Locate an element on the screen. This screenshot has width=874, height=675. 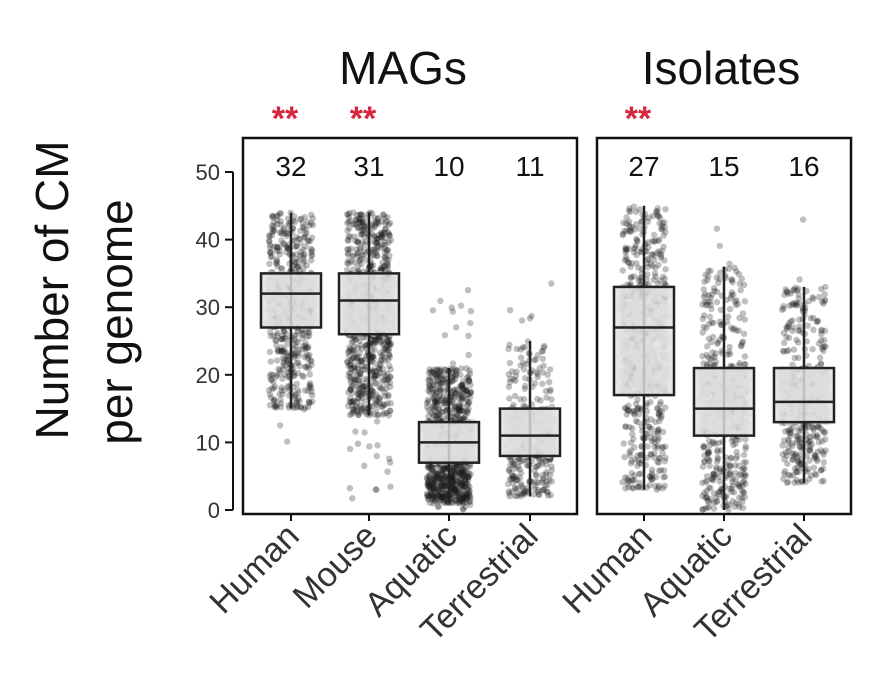
significance-marker: ** is located at coordinates (363, 119).